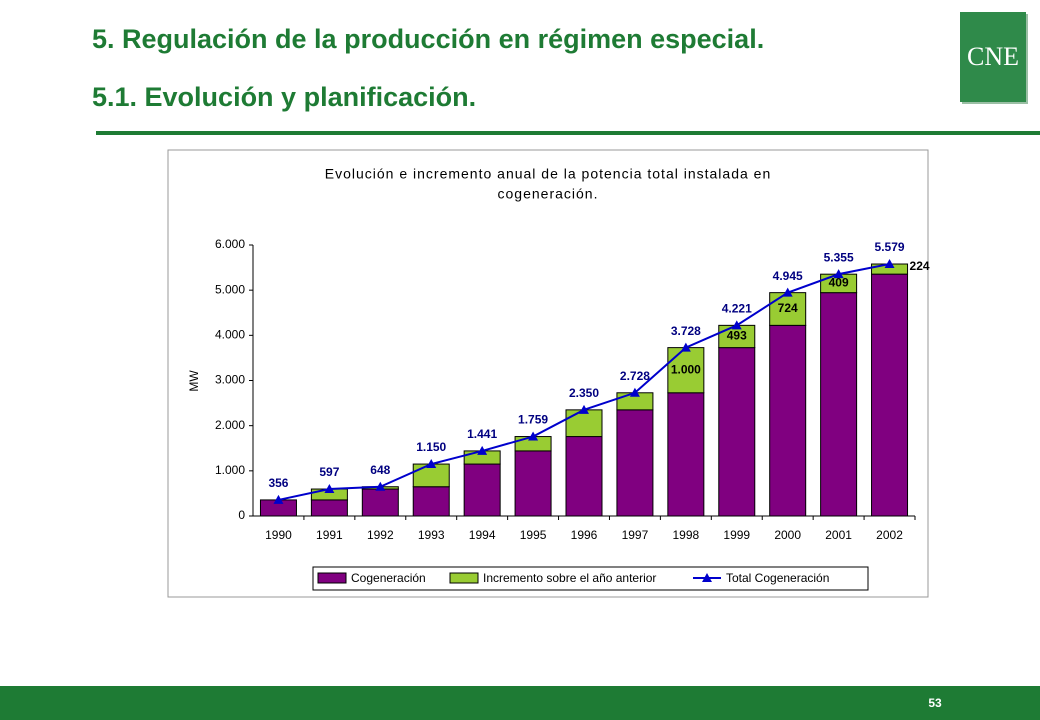 This screenshot has width=1040, height=720. I want to click on data-label: 2.350, so click(584, 393).